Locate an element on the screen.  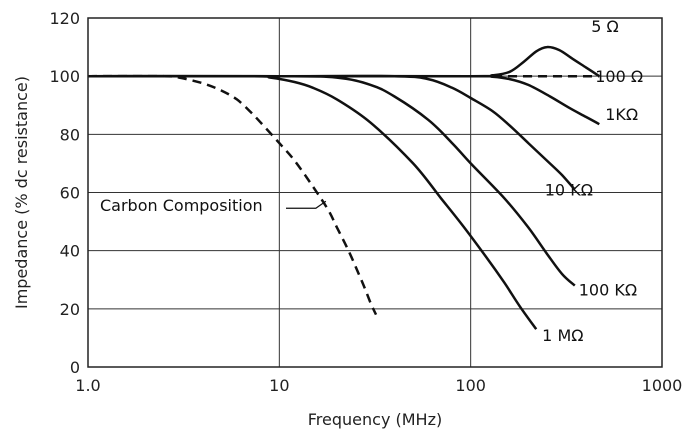
y-tick-label: 20 is located at coordinates (70, 309).